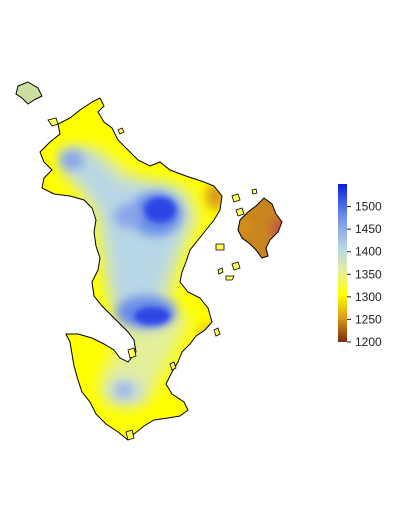  I want to click on east-island, so click(260, 228).